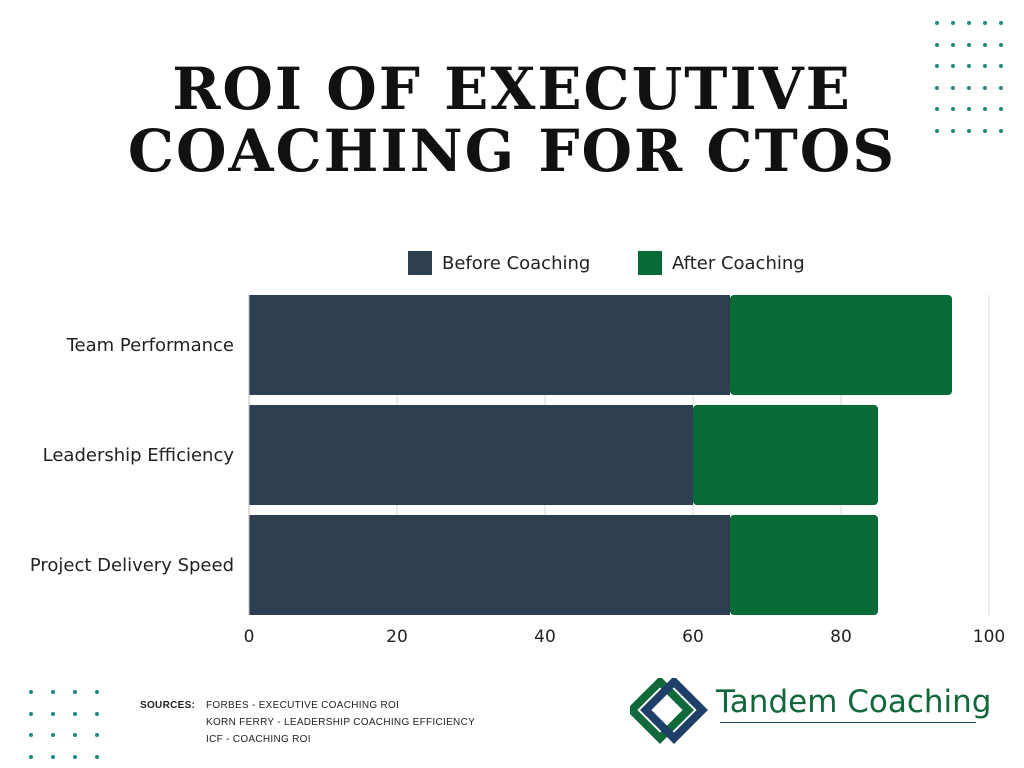 The height and width of the screenshot is (768, 1024). I want to click on title-line-2: COACHING FOR CTOS, so click(512, 151).